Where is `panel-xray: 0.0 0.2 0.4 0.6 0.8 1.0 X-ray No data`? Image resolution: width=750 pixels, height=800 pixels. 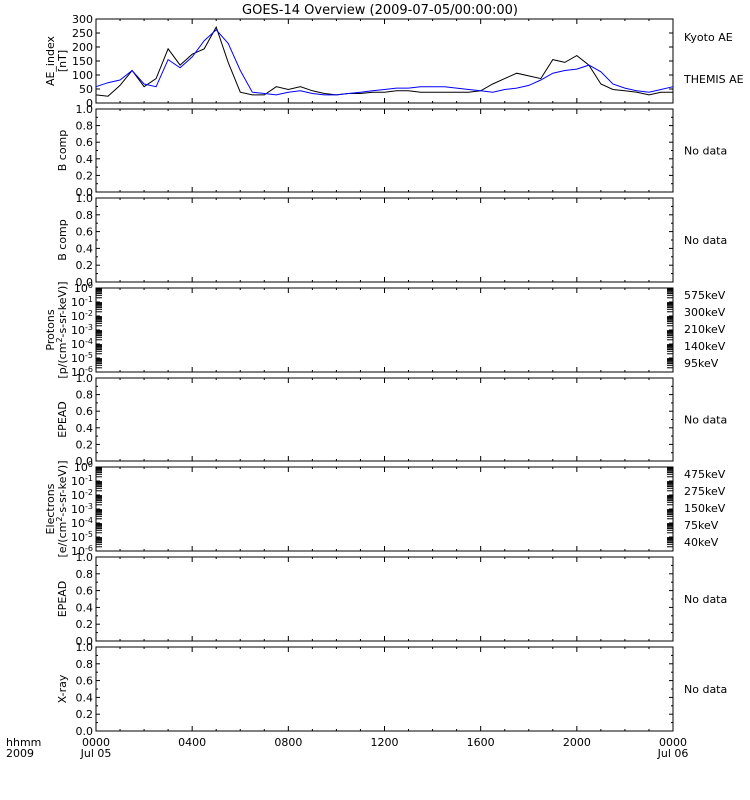 panel-xray: 0.0 0.2 0.4 0.6 0.8 1.0 X-ray No data is located at coordinates (391, 689).